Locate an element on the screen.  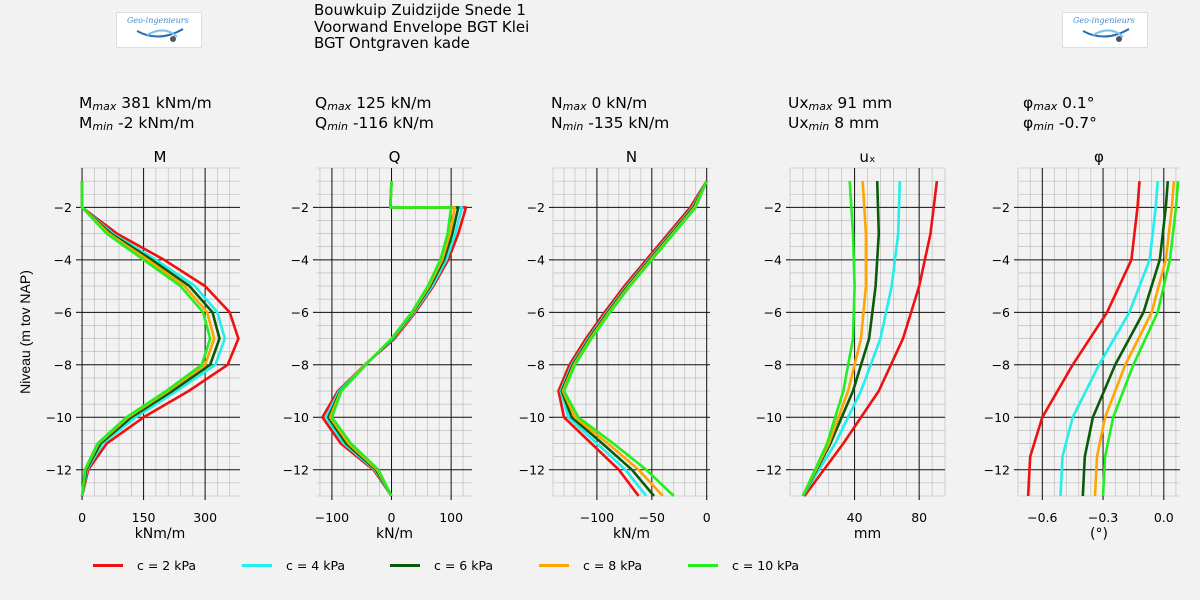
logo-swirl-icon is located at coordinates (160, 35).